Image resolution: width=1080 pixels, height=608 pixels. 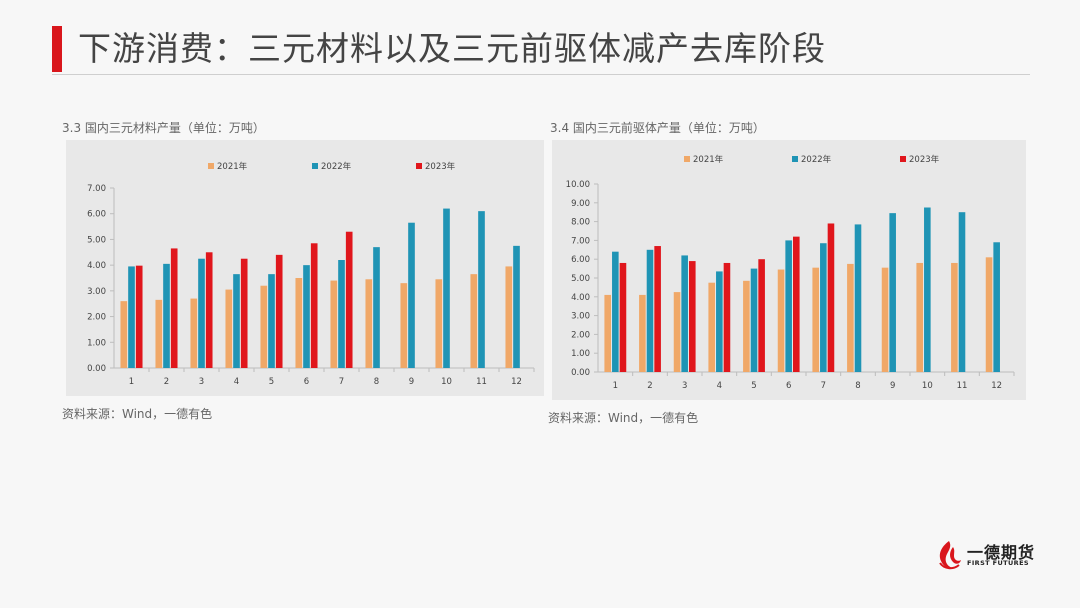 I want to click on source-note-precursor: 资料来源：Wind，一德有色, so click(x=623, y=418).